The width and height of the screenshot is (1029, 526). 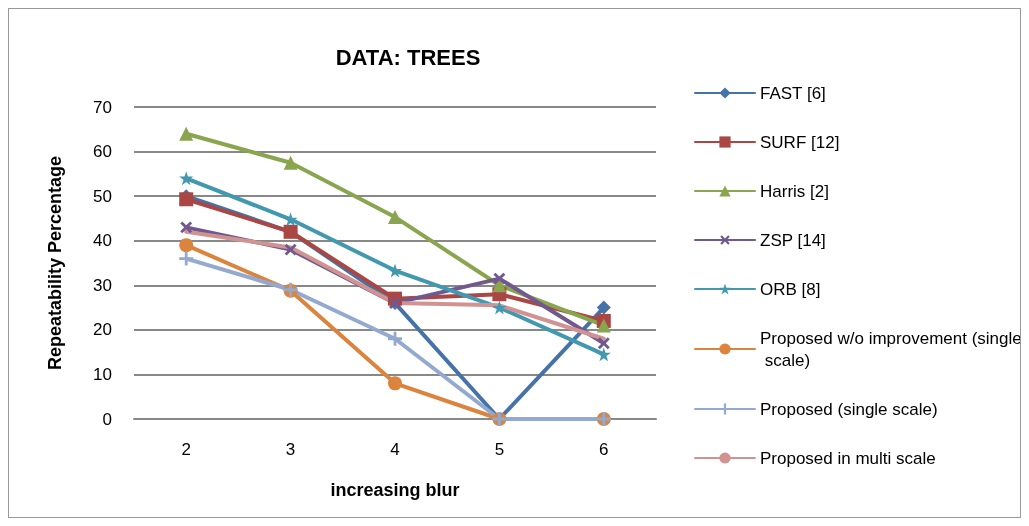 I want to click on legend-label: Harris [2], so click(x=794, y=191).